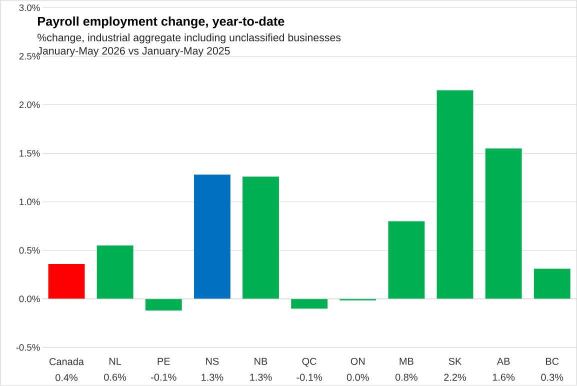  I want to click on x-tick-label: BC, so click(552, 362).